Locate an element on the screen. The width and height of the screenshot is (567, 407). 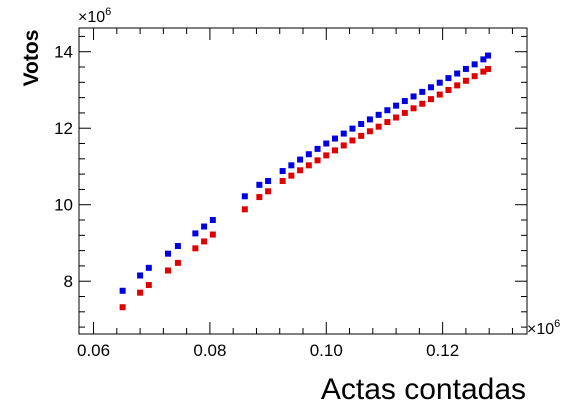
x-tick-label: 0.06 is located at coordinates (93, 350).